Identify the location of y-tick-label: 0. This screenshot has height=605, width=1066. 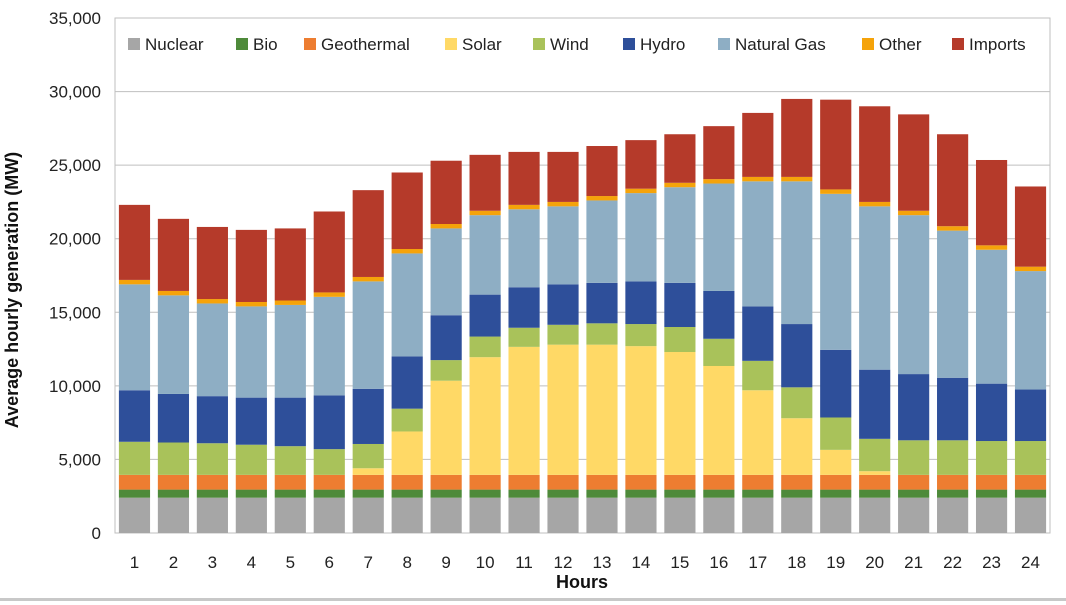
(96, 533).